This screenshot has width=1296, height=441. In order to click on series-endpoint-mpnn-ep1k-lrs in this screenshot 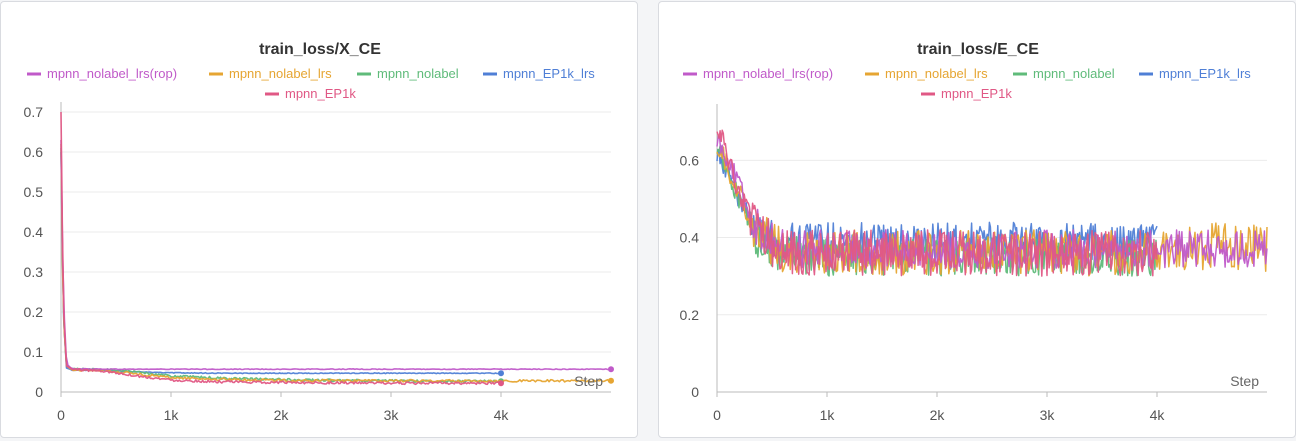, I will do `click(501, 373)`.